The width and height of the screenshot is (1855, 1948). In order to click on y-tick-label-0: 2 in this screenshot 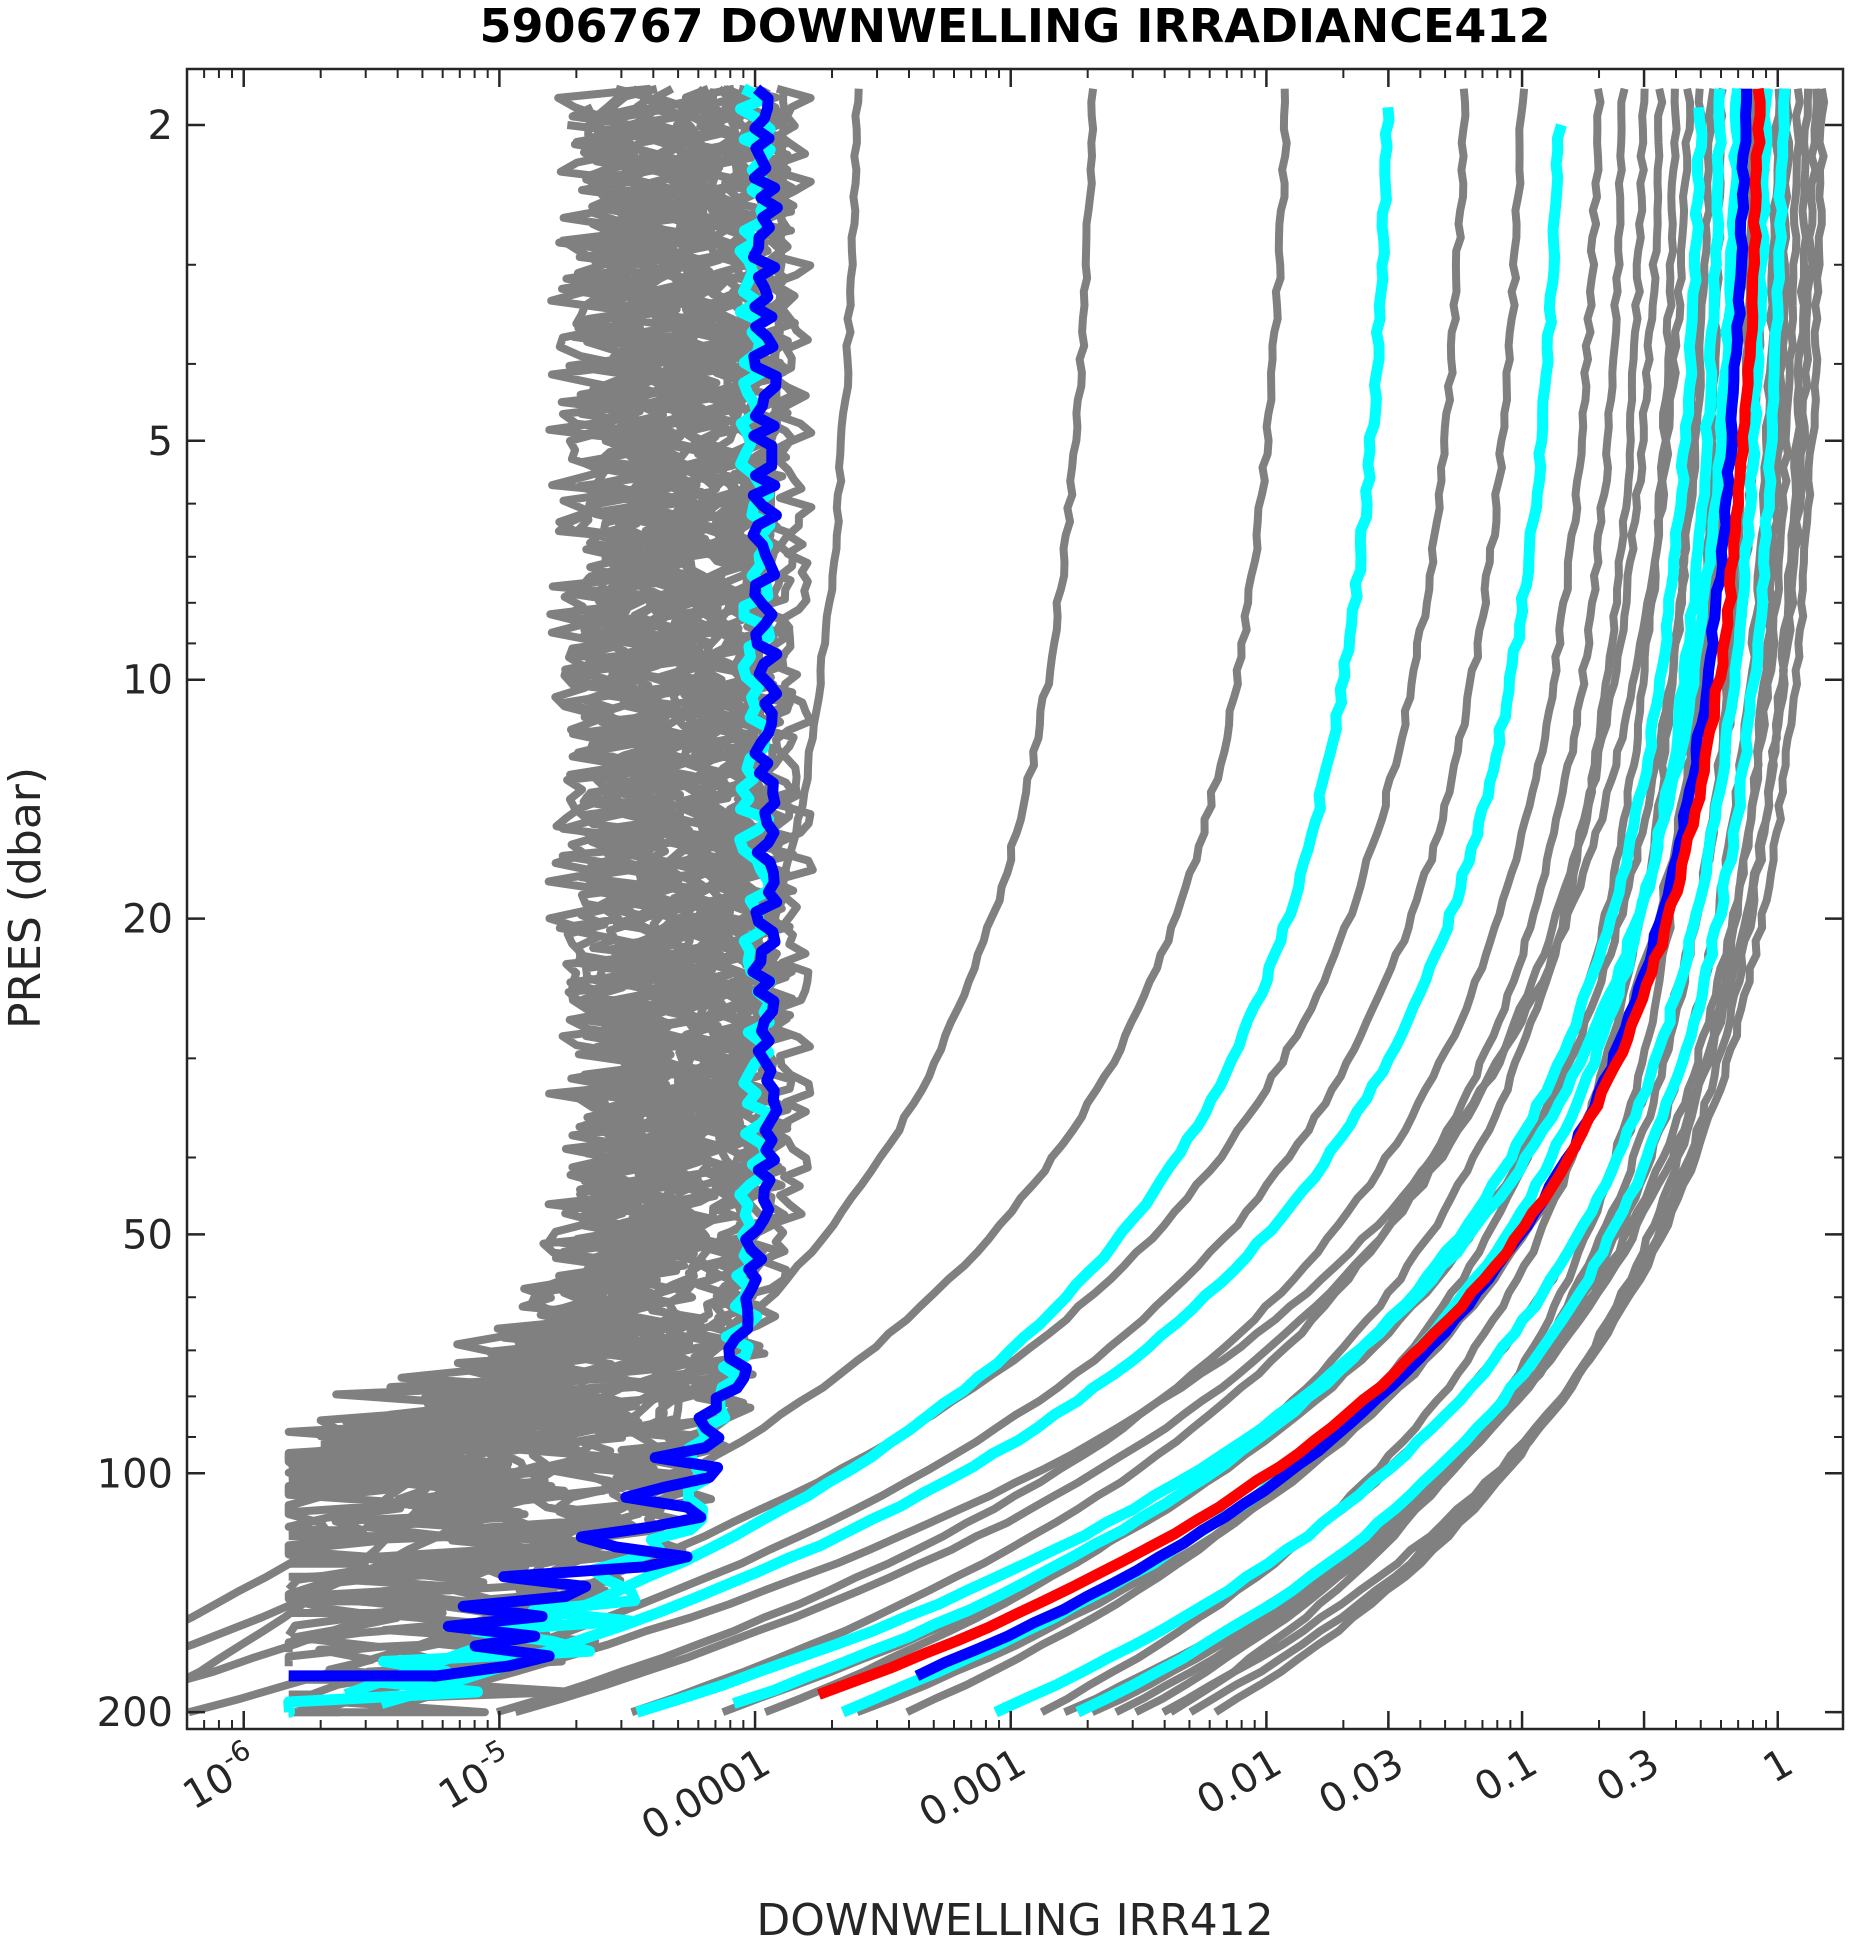, I will do `click(160, 126)`.